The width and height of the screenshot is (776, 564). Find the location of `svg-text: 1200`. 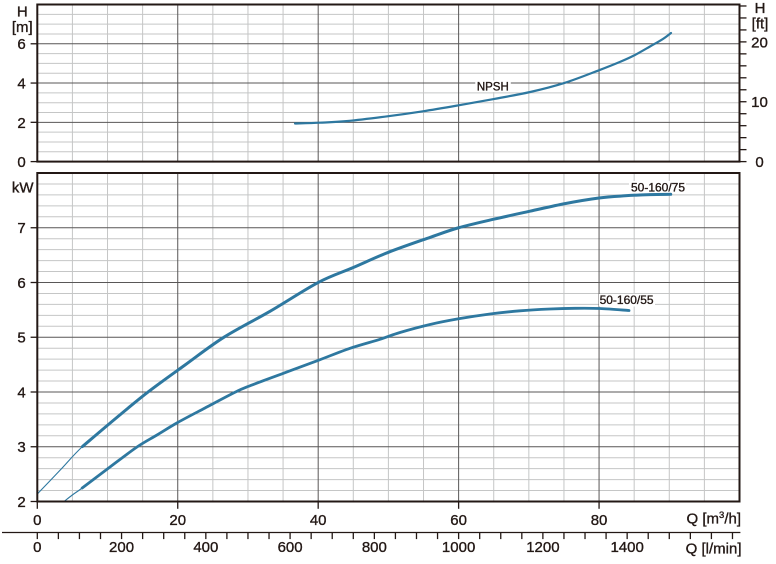

svg-text: 1200 is located at coordinates (542, 547).